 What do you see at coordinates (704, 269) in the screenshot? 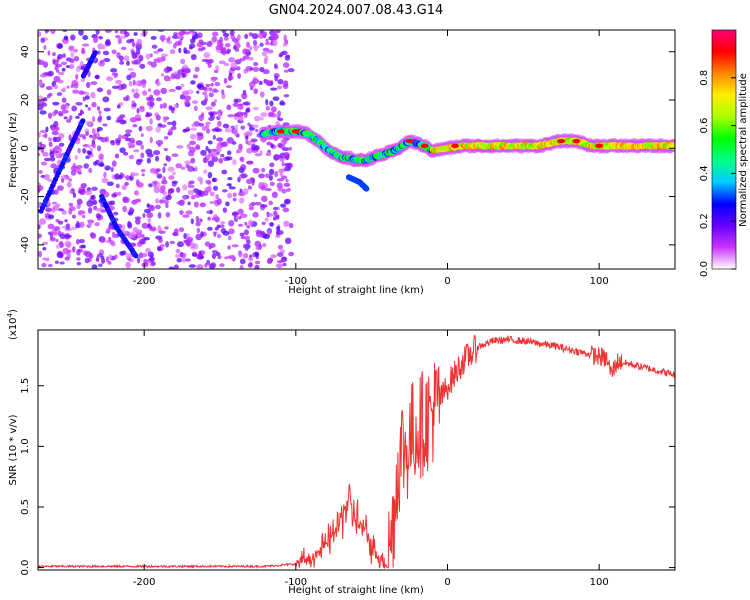
I see `colorbar-tick-label: 0.0` at bounding box center [704, 269].